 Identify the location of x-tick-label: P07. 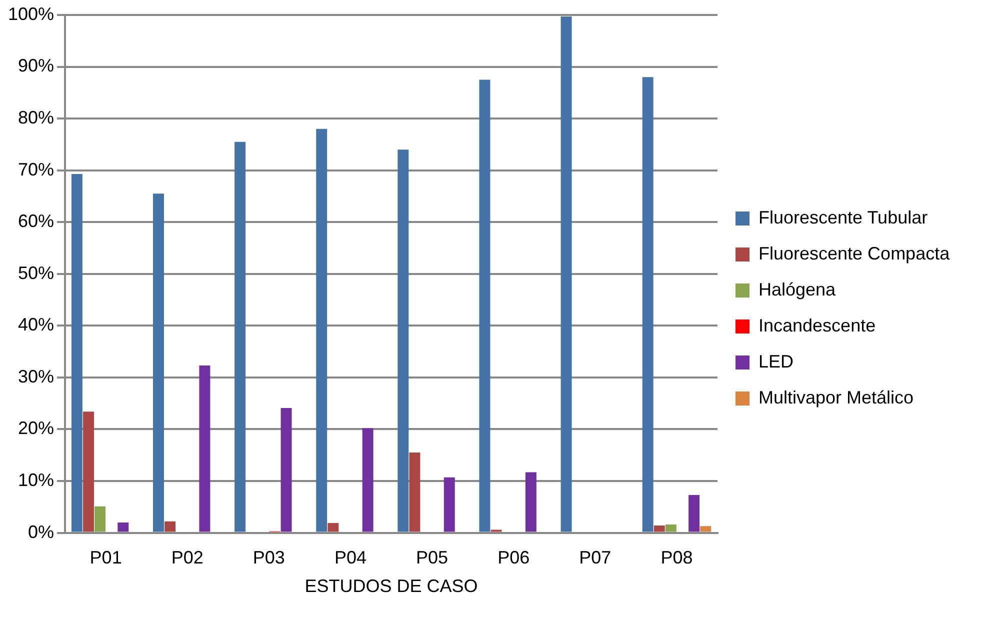
(595, 558).